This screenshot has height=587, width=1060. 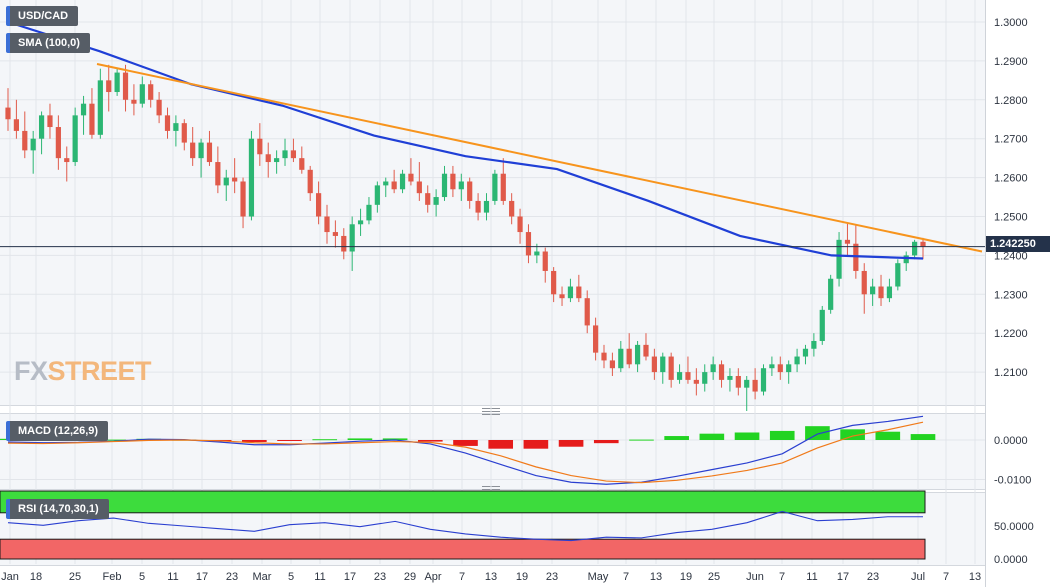 What do you see at coordinates (1022, 293) in the screenshot?
I see `y-axis-column` at bounding box center [1022, 293].